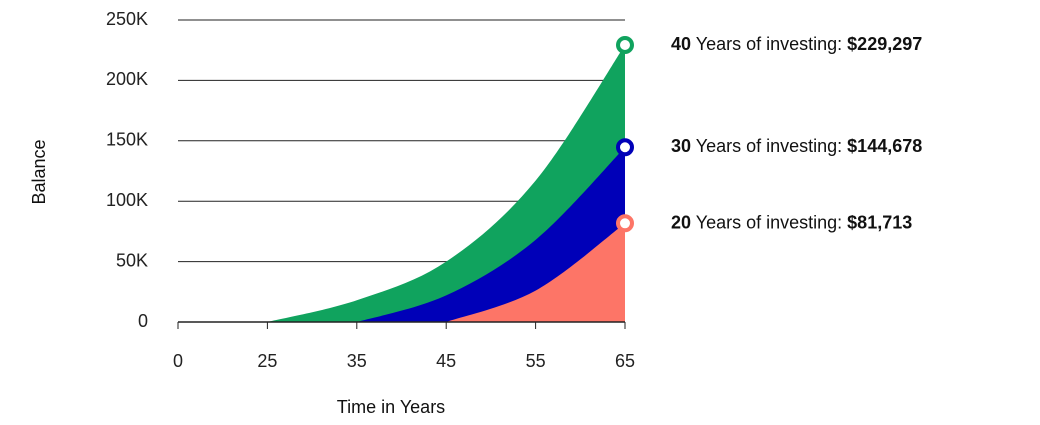 The image size is (1040, 425). I want to click on x-tick-label: 55, so click(536, 361).